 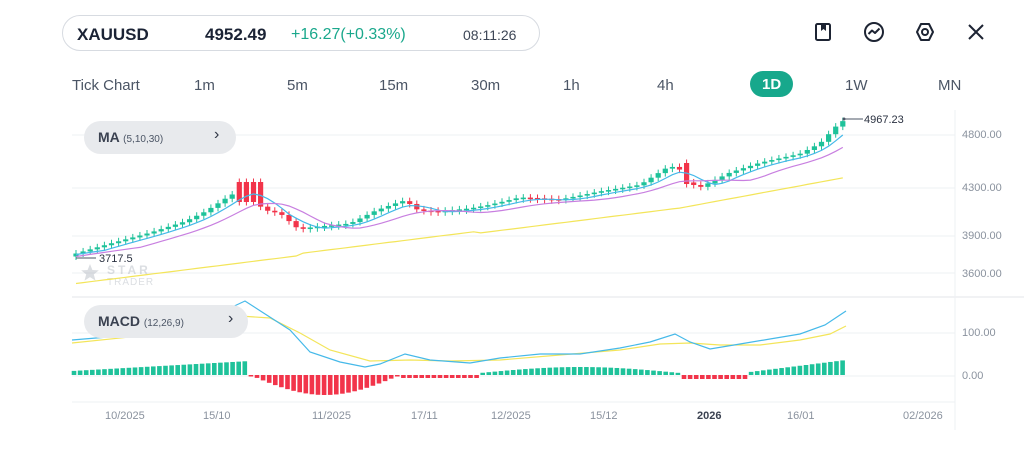 I want to click on tab-1d: 1D, so click(x=772, y=84).